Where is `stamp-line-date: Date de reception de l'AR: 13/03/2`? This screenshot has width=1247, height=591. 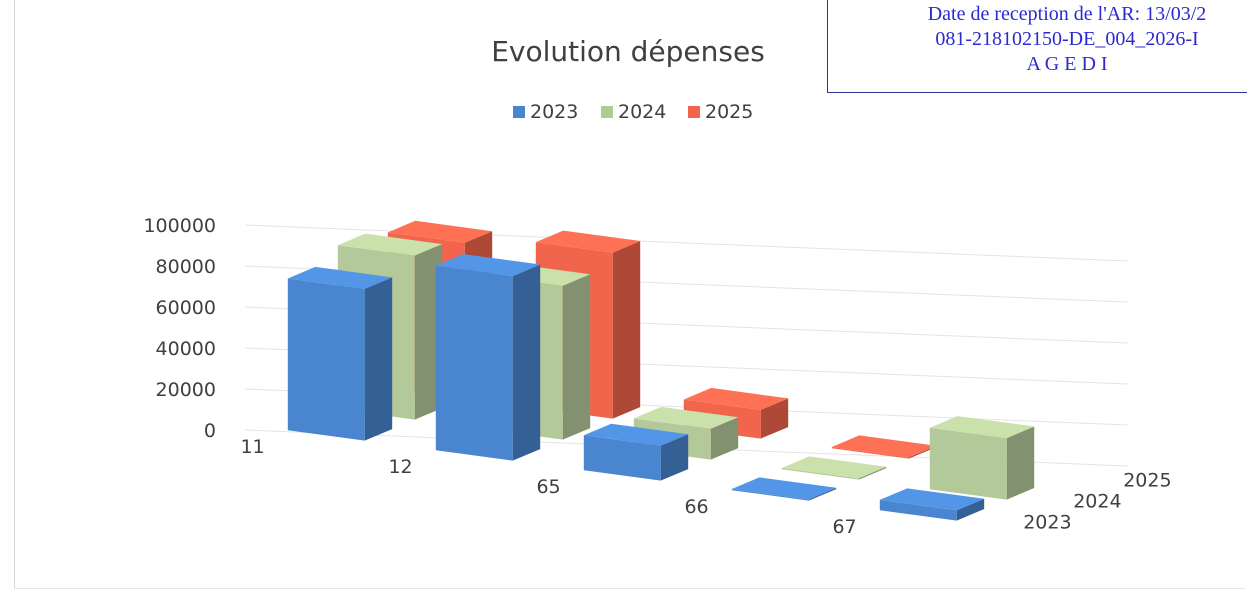 stamp-line-date: Date de reception de l'AR: 13/03/2 is located at coordinates (1067, 14).